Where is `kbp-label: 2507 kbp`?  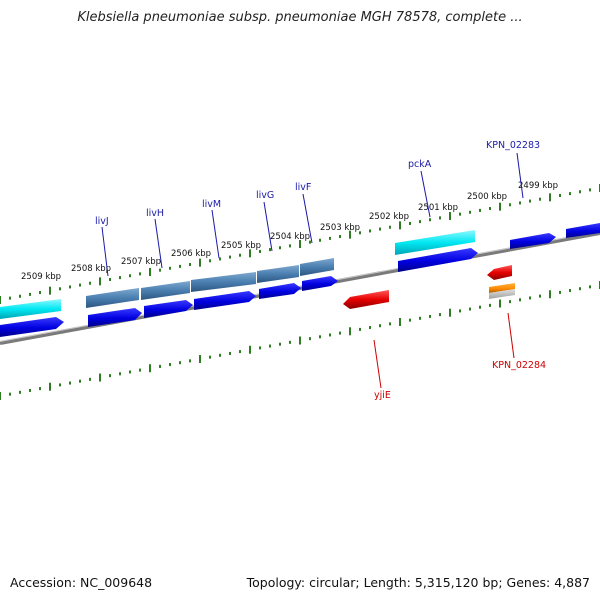 kbp-label: 2507 kbp is located at coordinates (141, 262).